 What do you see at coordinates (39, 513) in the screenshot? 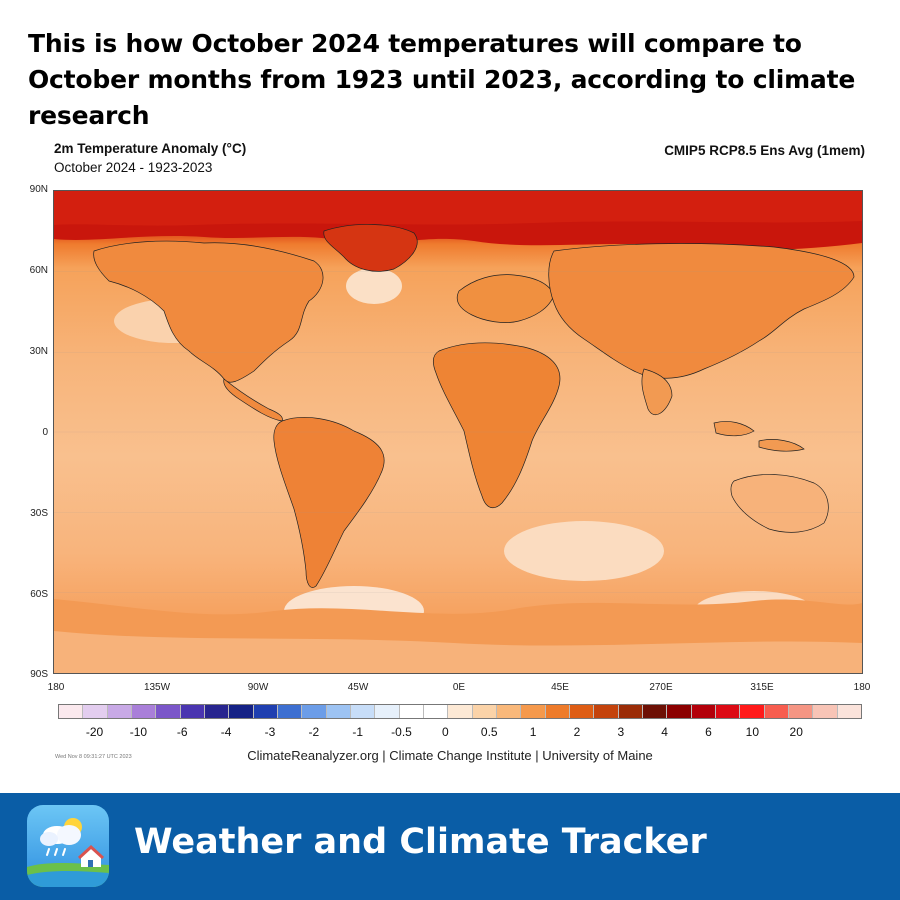
I see `lat-label-30s: 30S` at bounding box center [39, 513].